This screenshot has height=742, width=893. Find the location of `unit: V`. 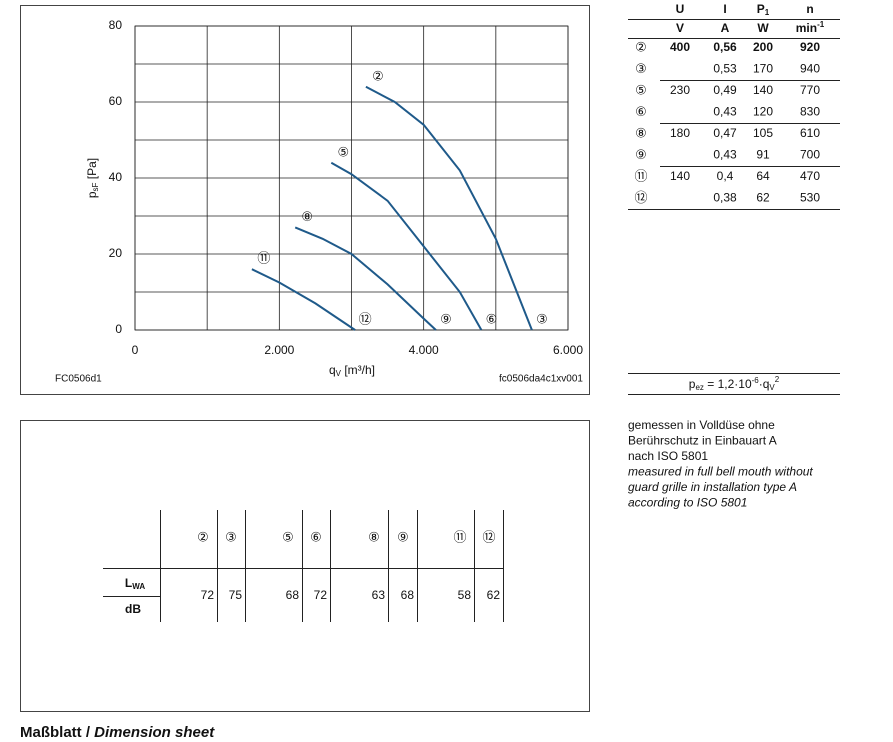

unit: V is located at coordinates (680, 28).